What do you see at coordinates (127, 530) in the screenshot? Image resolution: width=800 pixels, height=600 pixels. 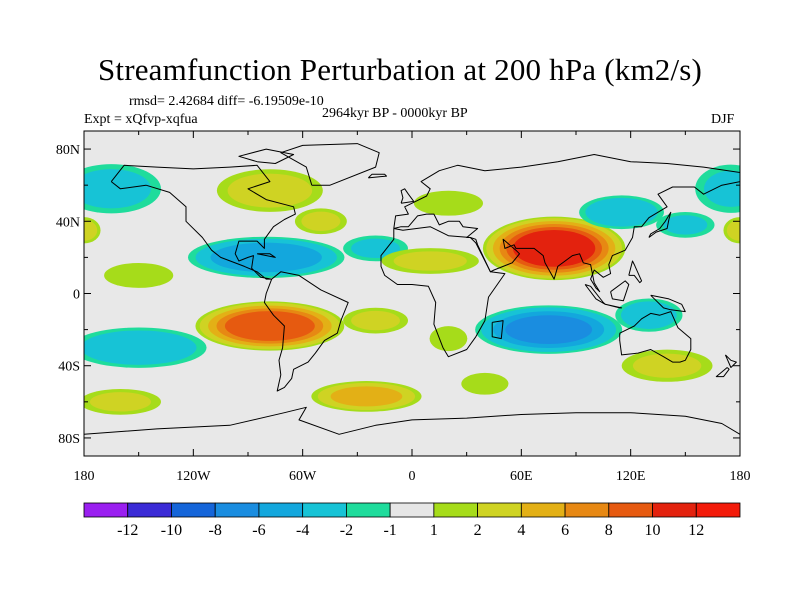 I see `colorbar-label: -12` at bounding box center [127, 530].